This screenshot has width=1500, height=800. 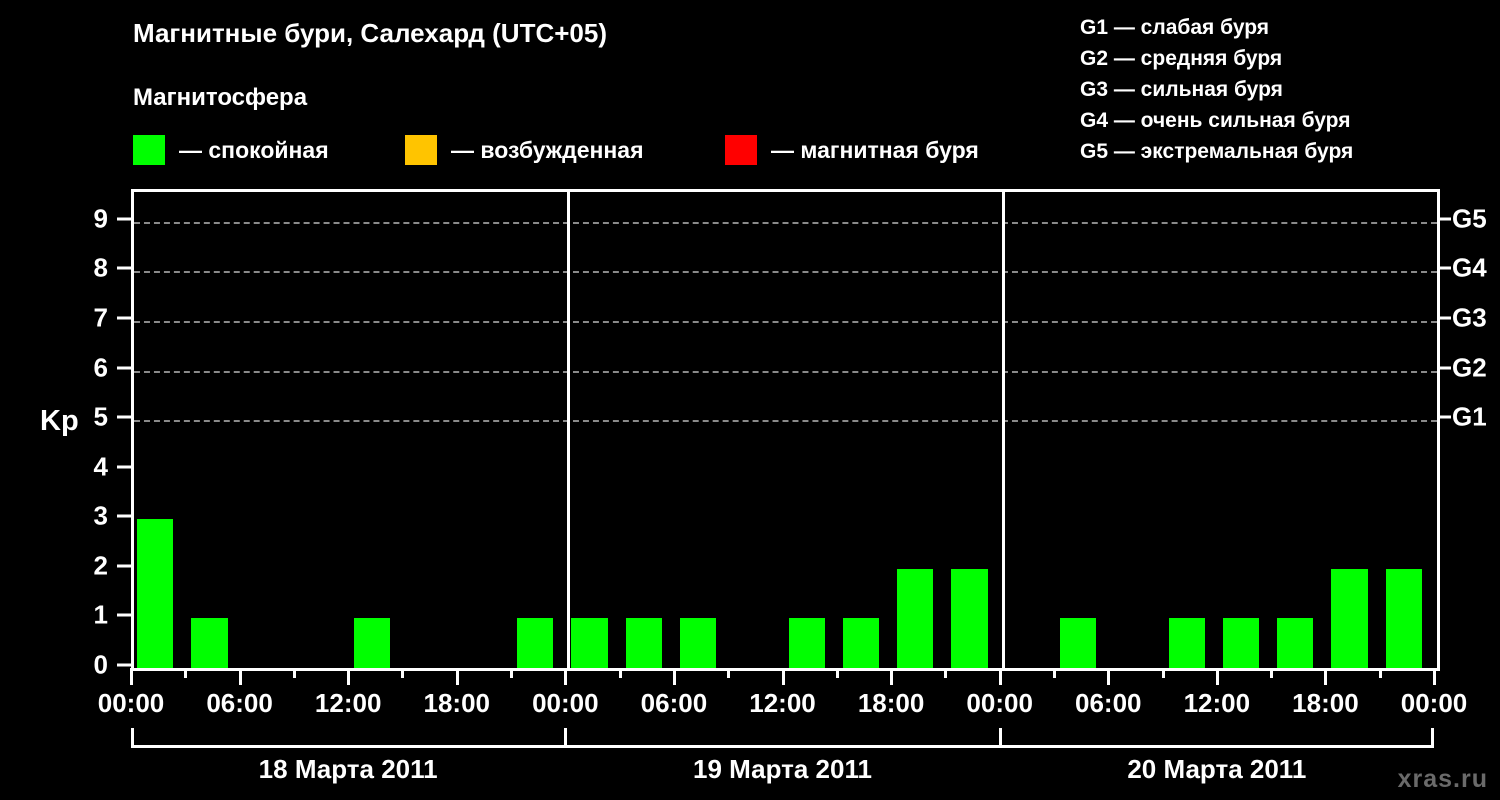 I want to click on day-label-3: 20 Марта 2011, so click(x=1217, y=769).